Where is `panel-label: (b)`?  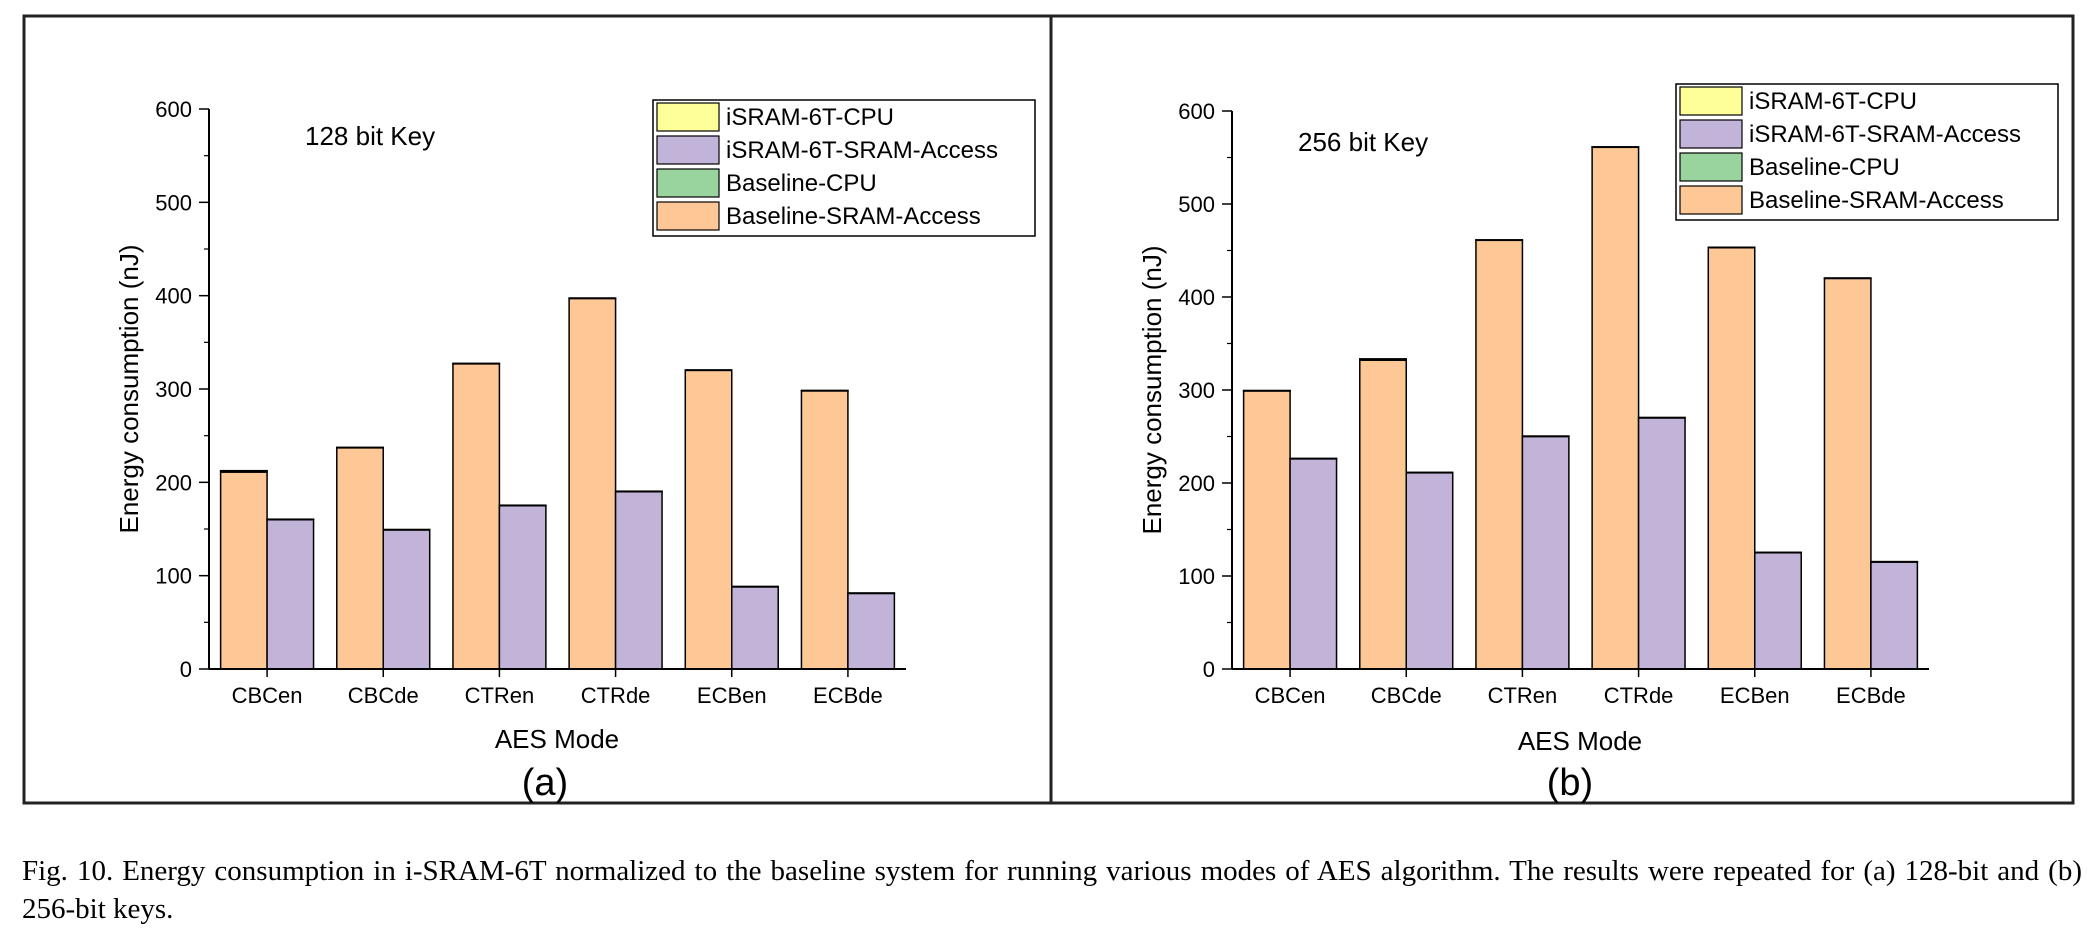
panel-label: (b) is located at coordinates (1570, 783).